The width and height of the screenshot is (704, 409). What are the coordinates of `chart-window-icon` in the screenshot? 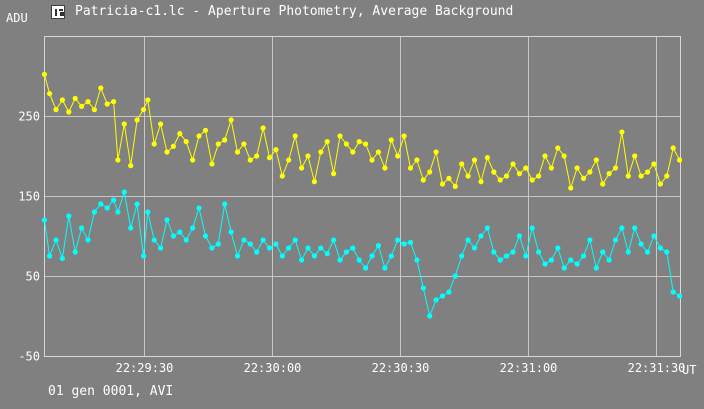 It's located at (58, 12).